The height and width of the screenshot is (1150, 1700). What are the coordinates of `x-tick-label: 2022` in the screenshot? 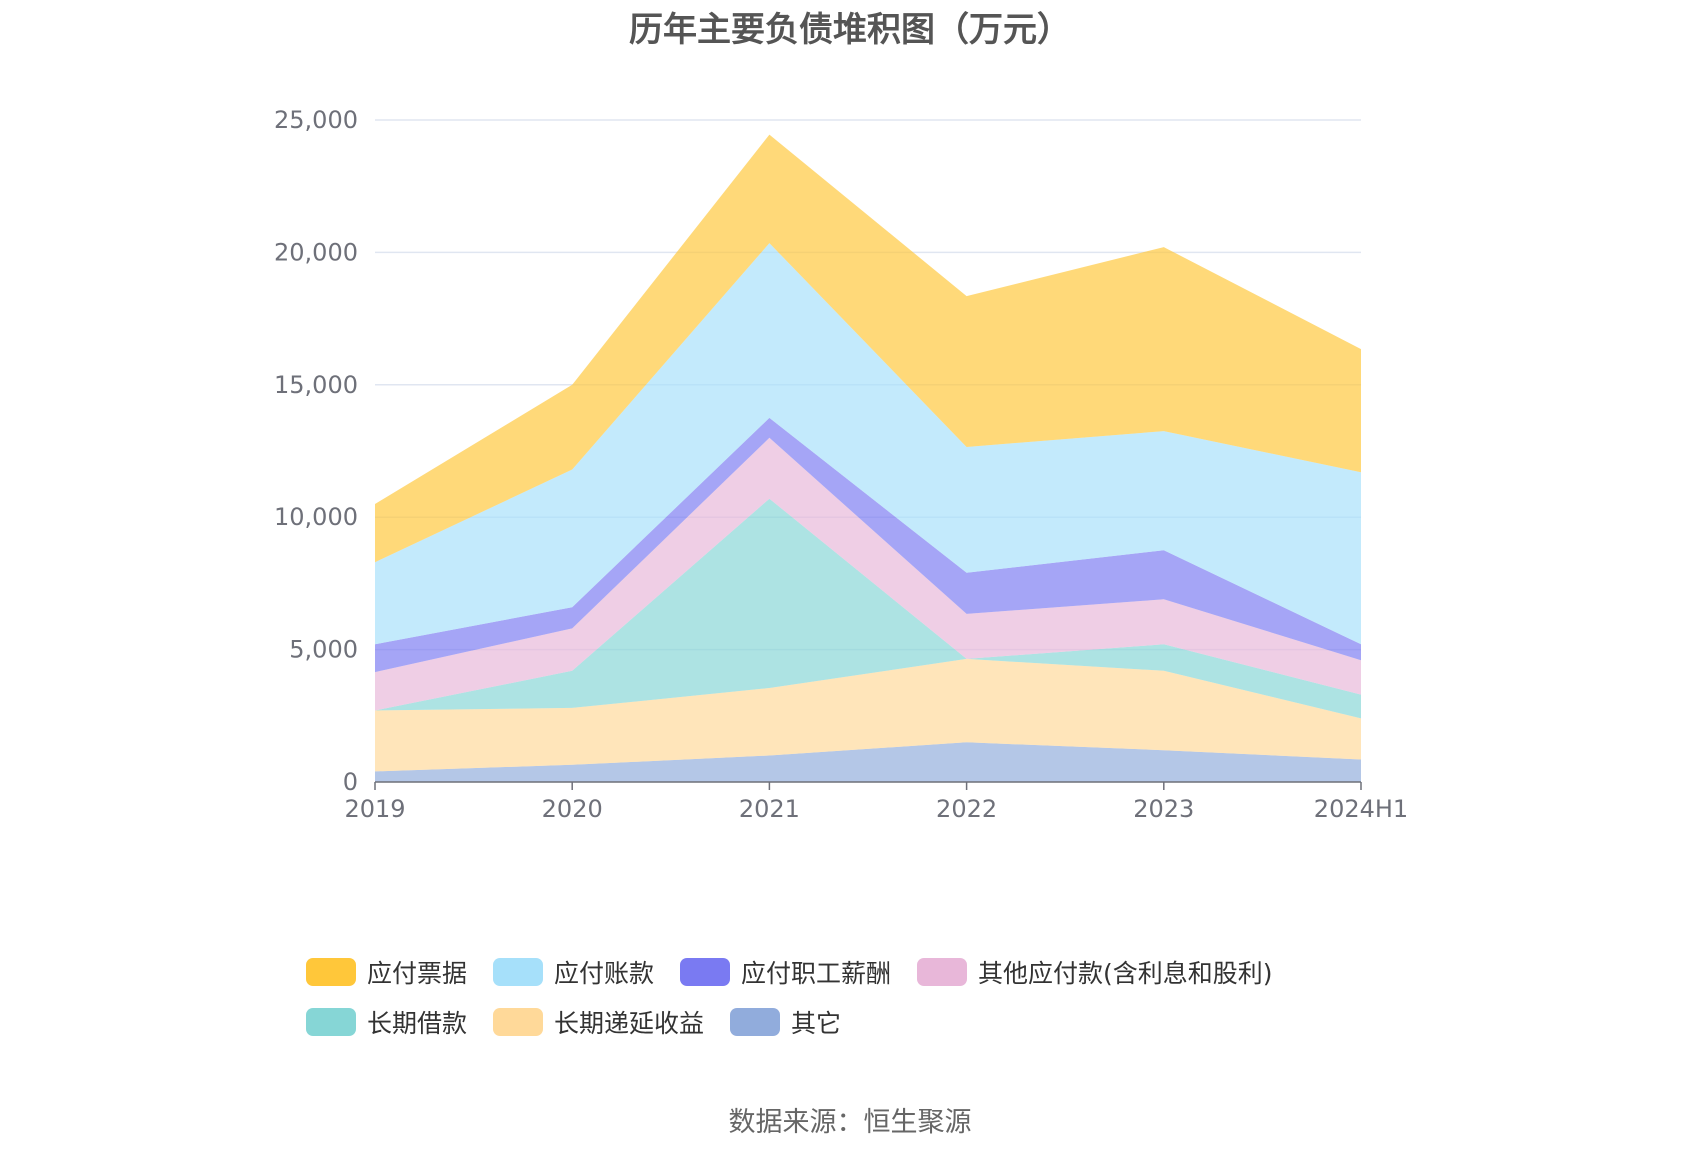 It's located at (966, 809).